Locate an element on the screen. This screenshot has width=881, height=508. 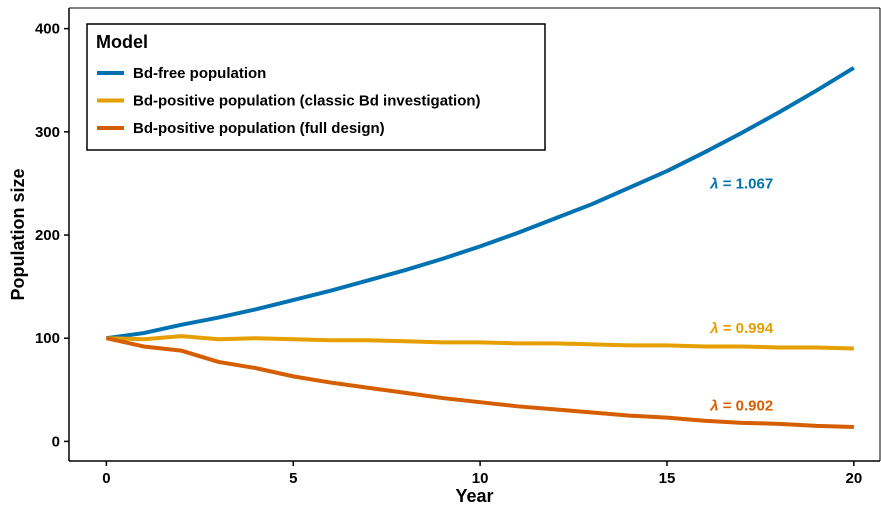
y-tick-label: 400 is located at coordinates (47, 29).